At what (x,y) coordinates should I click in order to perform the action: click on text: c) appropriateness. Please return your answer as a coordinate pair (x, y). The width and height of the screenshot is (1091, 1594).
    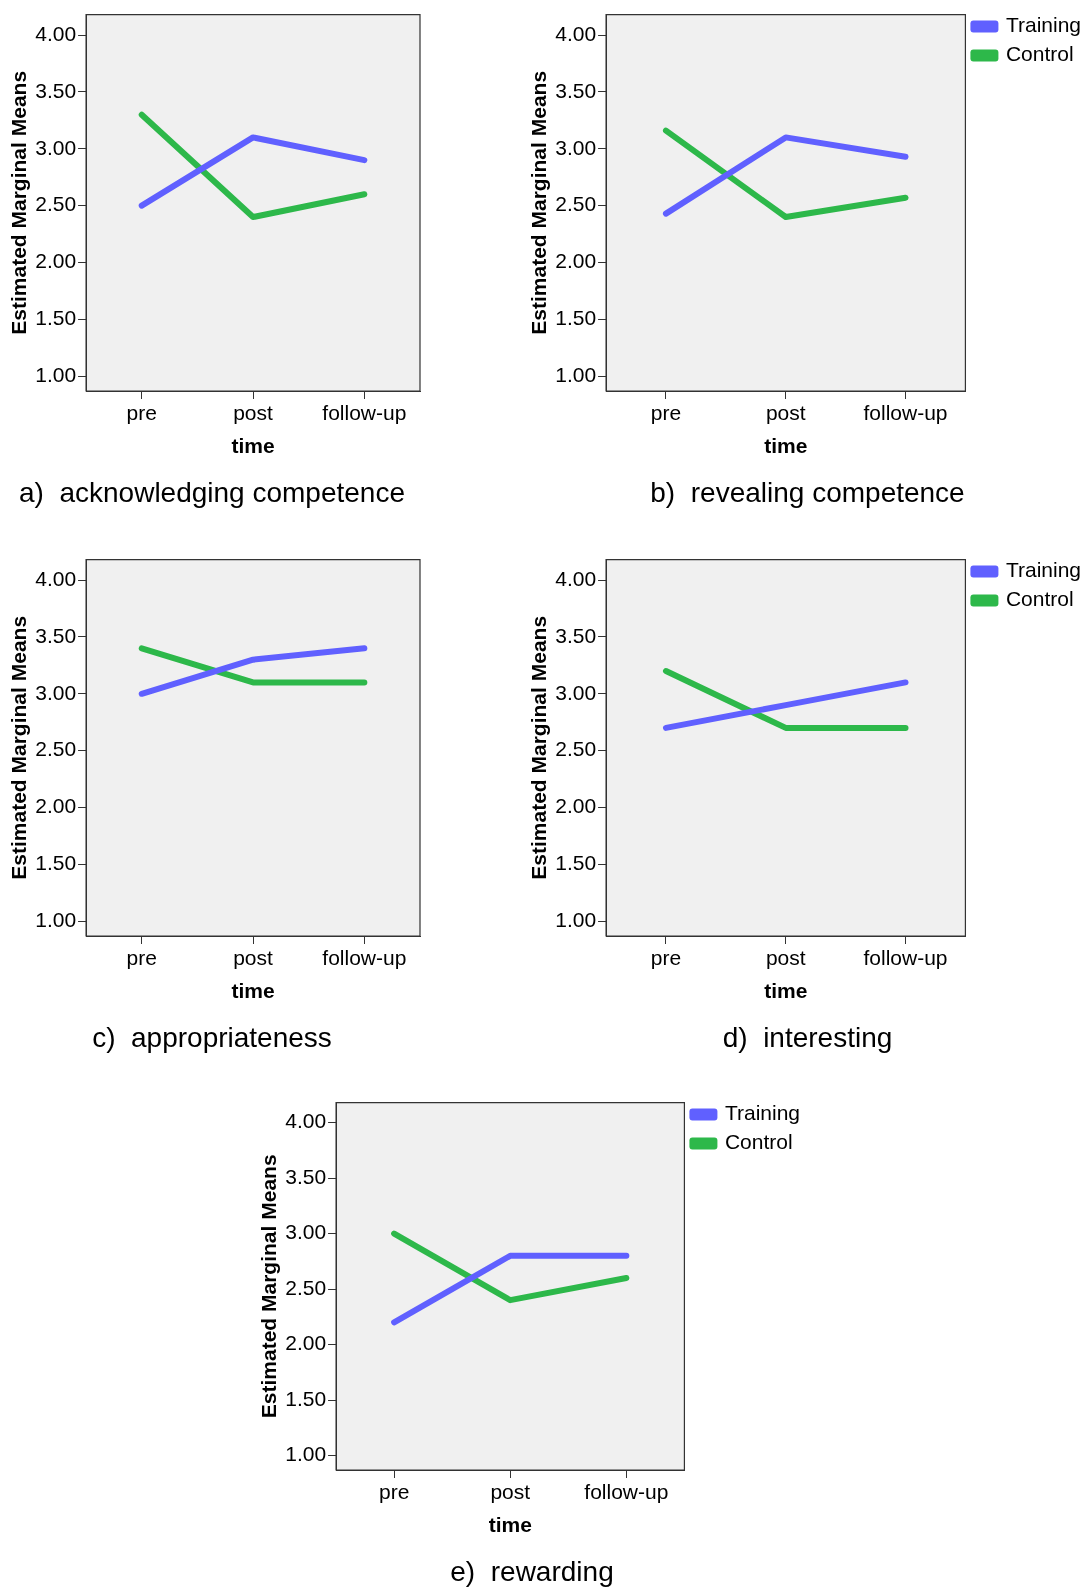
    Looking at the image, I should click on (212, 1037).